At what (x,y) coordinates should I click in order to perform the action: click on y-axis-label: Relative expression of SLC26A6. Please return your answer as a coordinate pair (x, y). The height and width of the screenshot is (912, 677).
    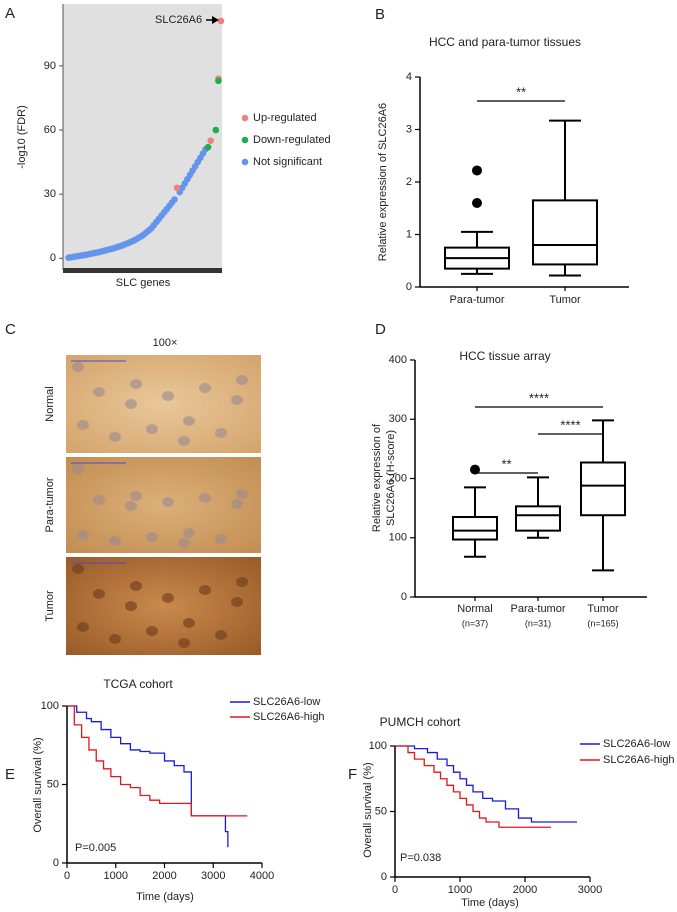
    Looking at the image, I should click on (383, 182).